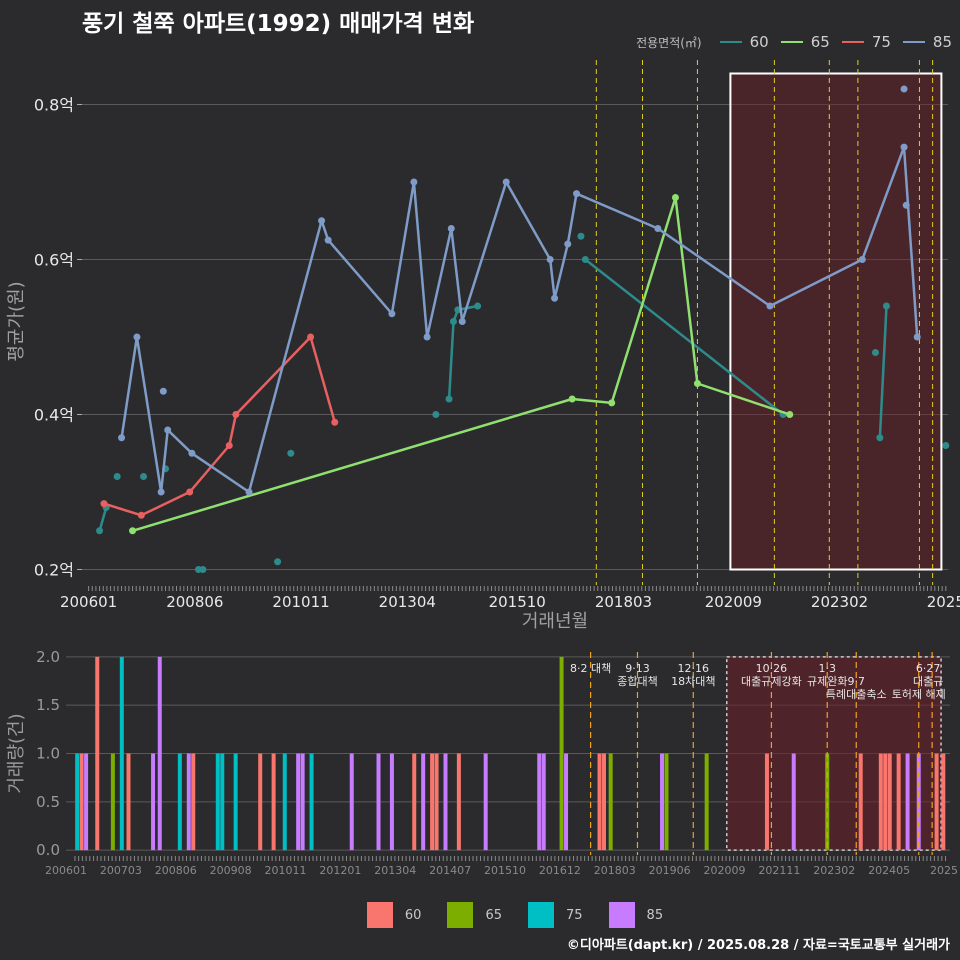 This screenshot has height=960, width=960. Describe the element at coordinates (919, 694) in the screenshot. I see `policy-annotation: 토허제 해제` at that location.